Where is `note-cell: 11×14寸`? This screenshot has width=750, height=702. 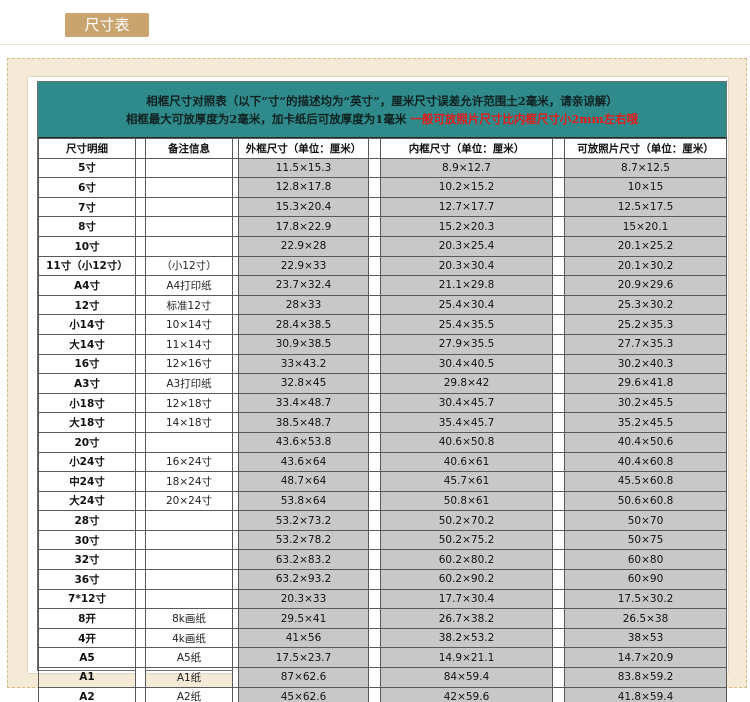 note-cell: 11×14寸 is located at coordinates (189, 344).